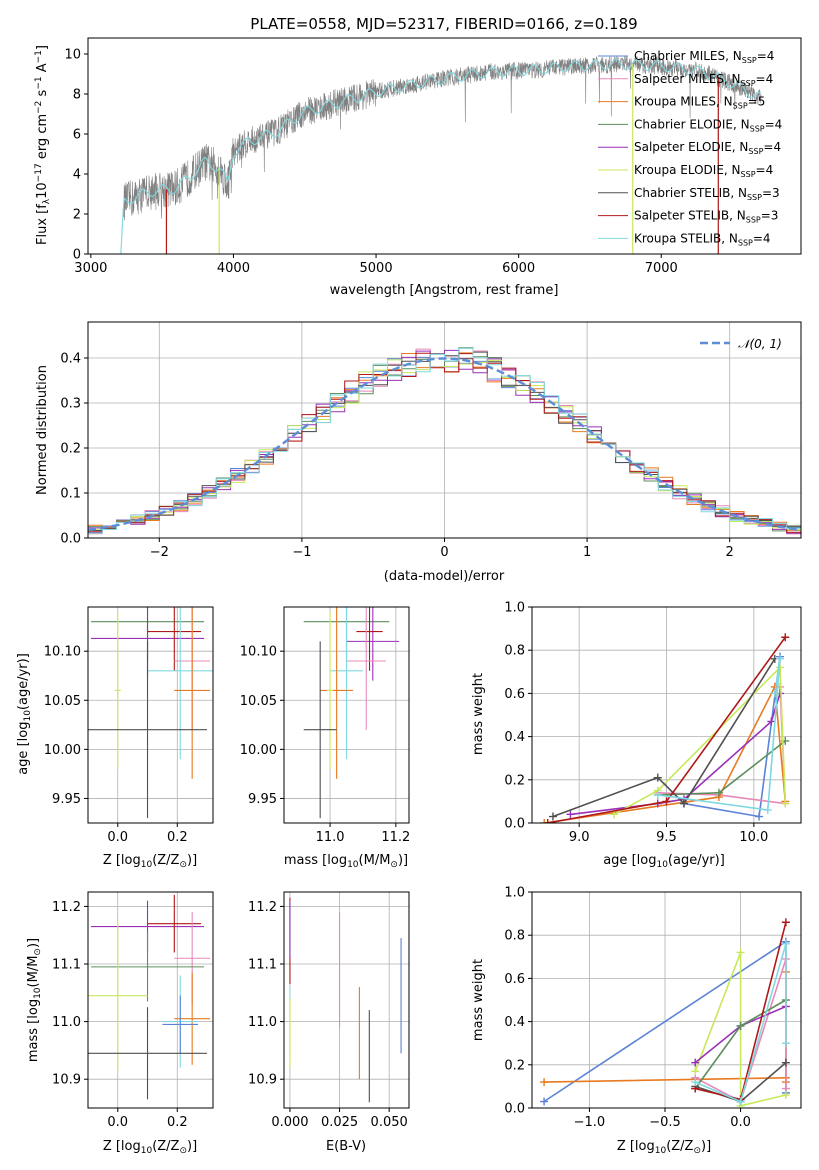  Describe the element at coordinates (72, 55) in the screenshot. I see `y-tick-label: 10` at that location.